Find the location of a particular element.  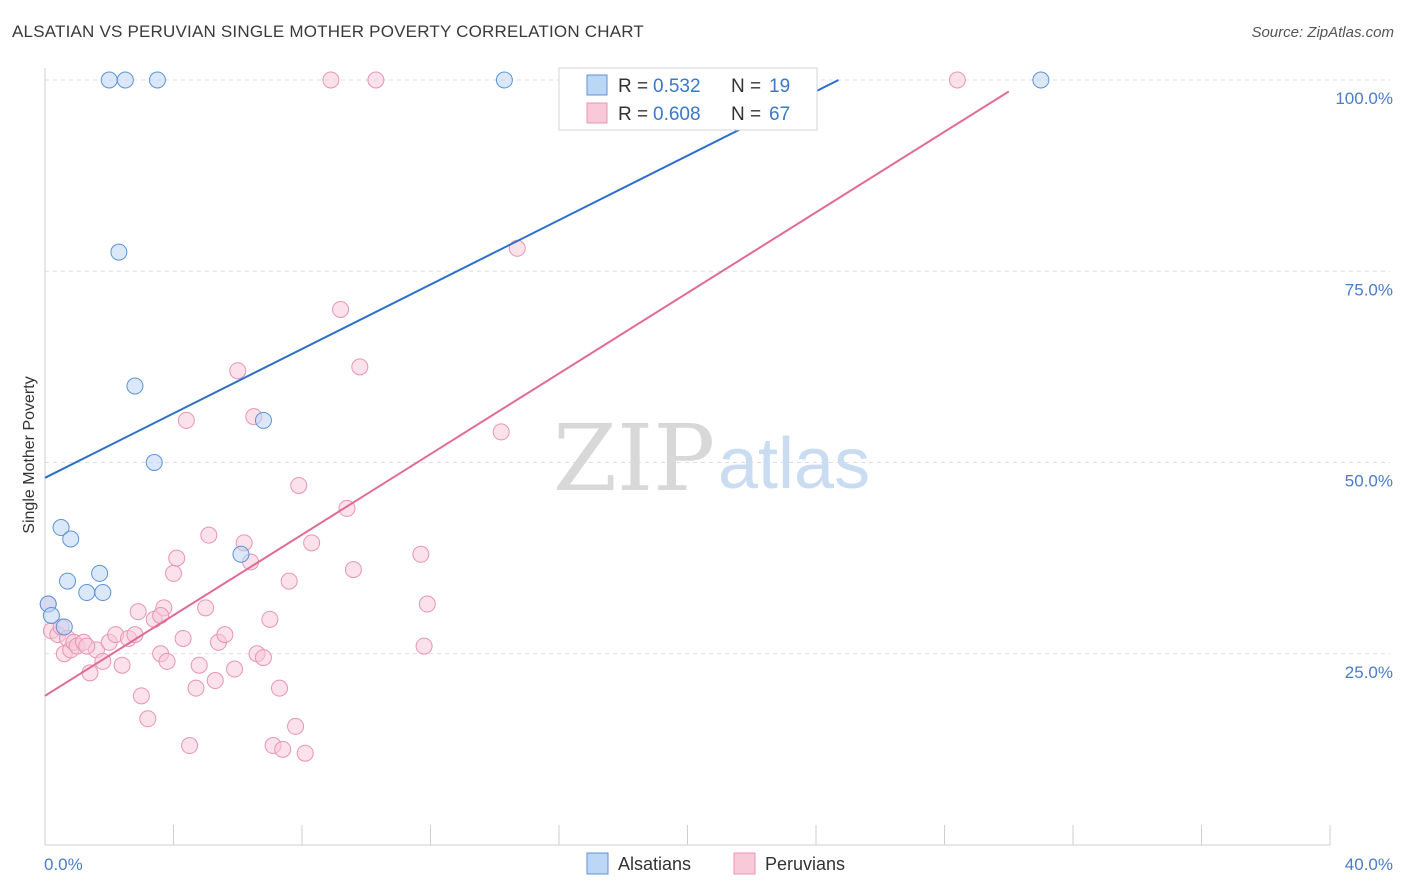

x-tick-labels: 0.0% 40.0% is located at coordinates (718, 864).